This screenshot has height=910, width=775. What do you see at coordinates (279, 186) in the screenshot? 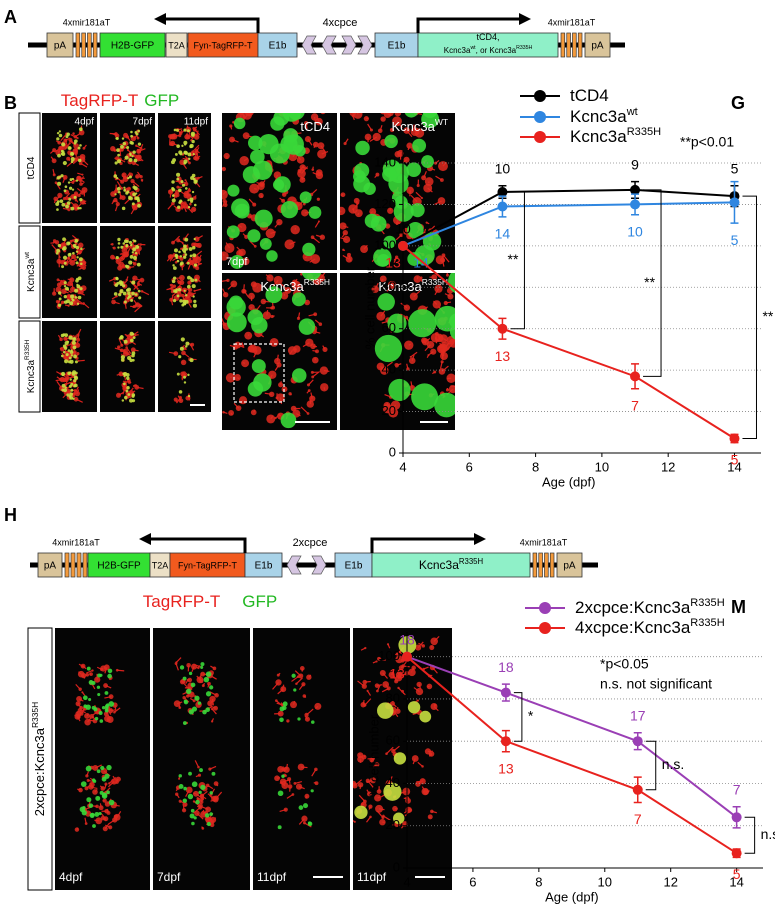
I see `clipped` at bounding box center [279, 186].